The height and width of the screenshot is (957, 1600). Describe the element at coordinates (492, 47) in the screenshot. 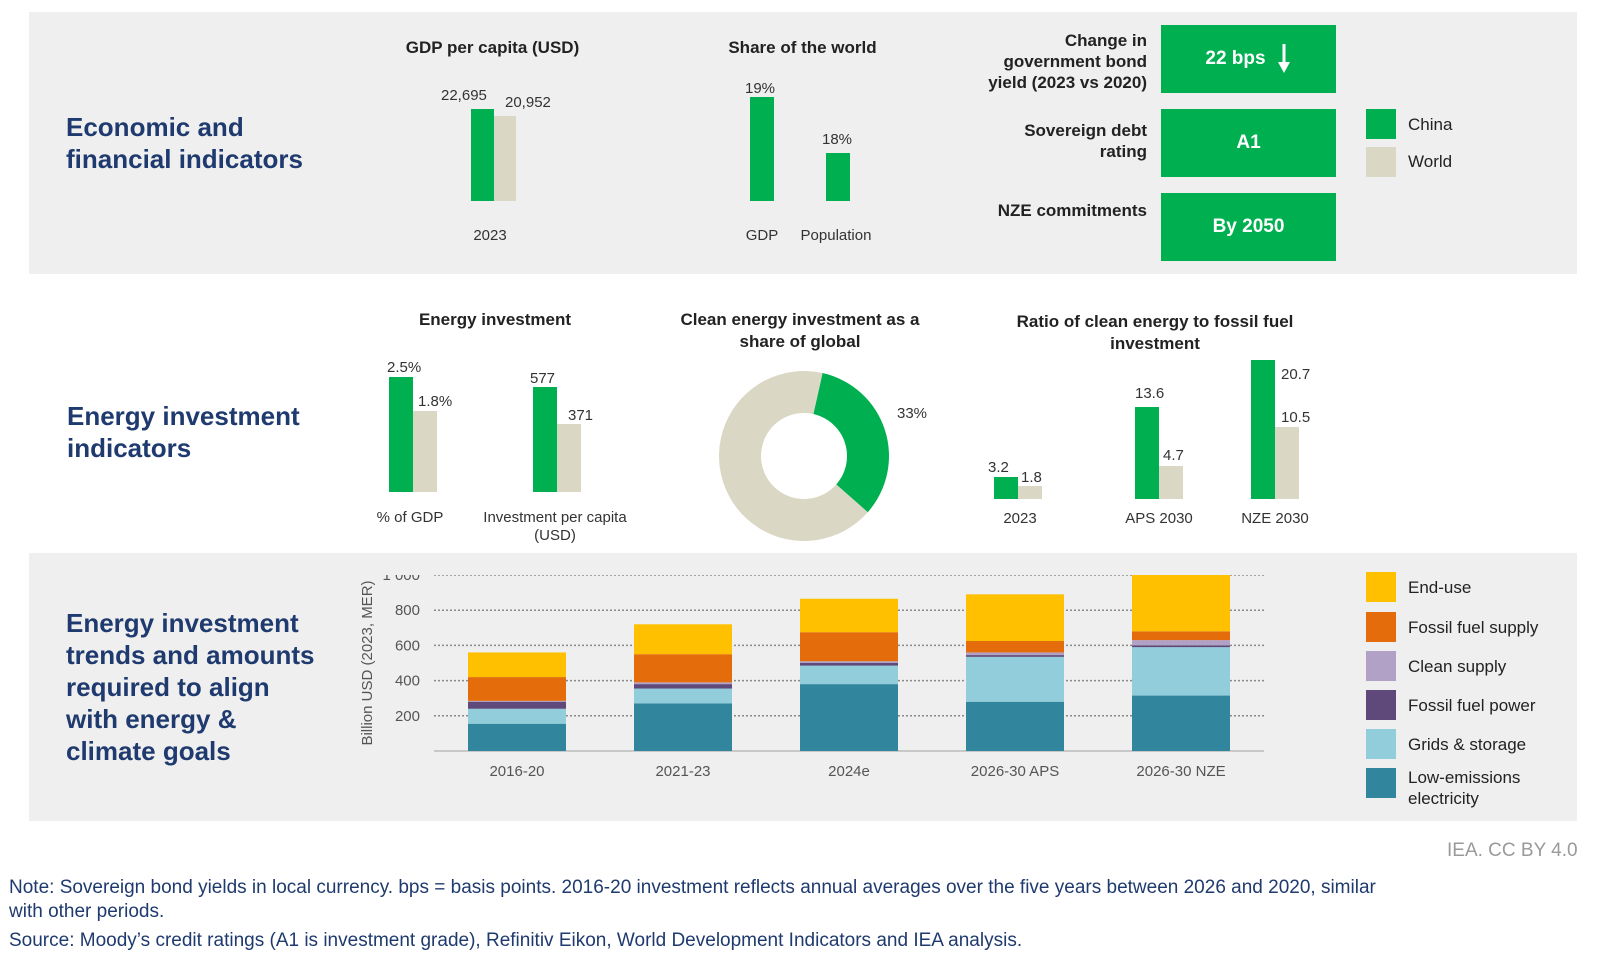

I see `chart-title-gdp-per-capita: GDP per capita (USD)` at that location.